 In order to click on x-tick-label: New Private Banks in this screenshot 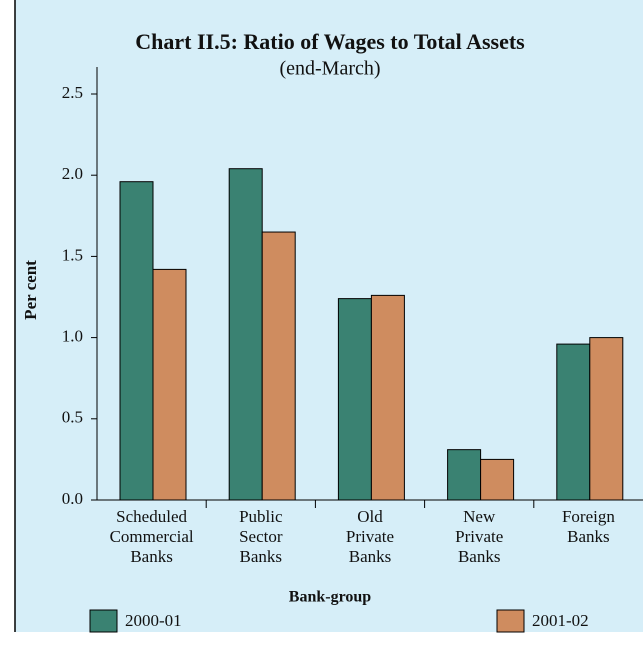, I will do `click(479, 536)`.